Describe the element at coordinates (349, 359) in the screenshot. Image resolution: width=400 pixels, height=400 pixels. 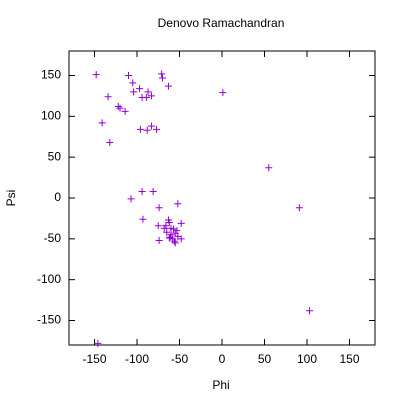
I see `x-tick-label: 150` at that location.